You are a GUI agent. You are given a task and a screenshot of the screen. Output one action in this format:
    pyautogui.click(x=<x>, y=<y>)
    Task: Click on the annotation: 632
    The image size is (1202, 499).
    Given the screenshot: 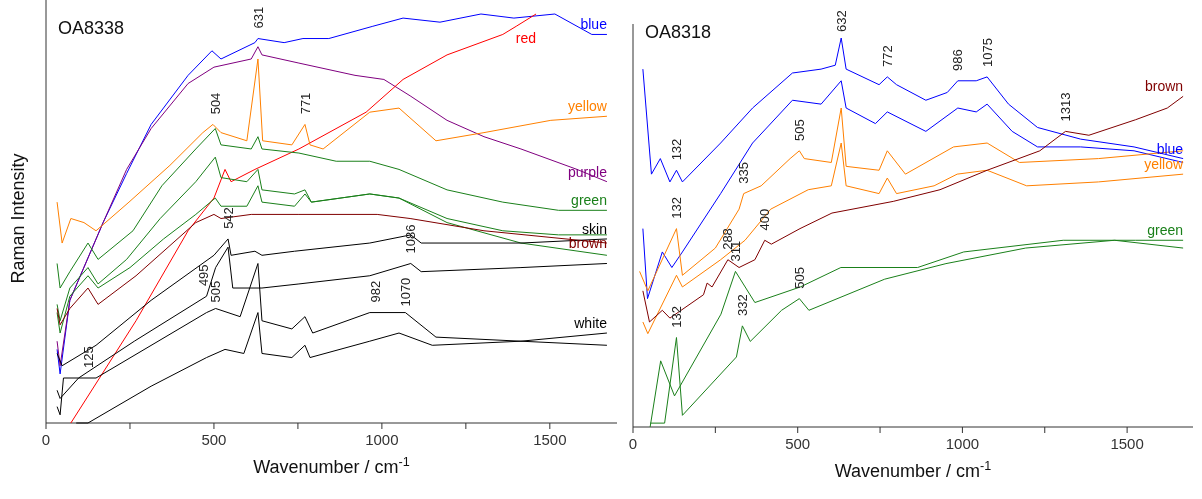 What is the action you would take?
    pyautogui.click(x=841, y=21)
    